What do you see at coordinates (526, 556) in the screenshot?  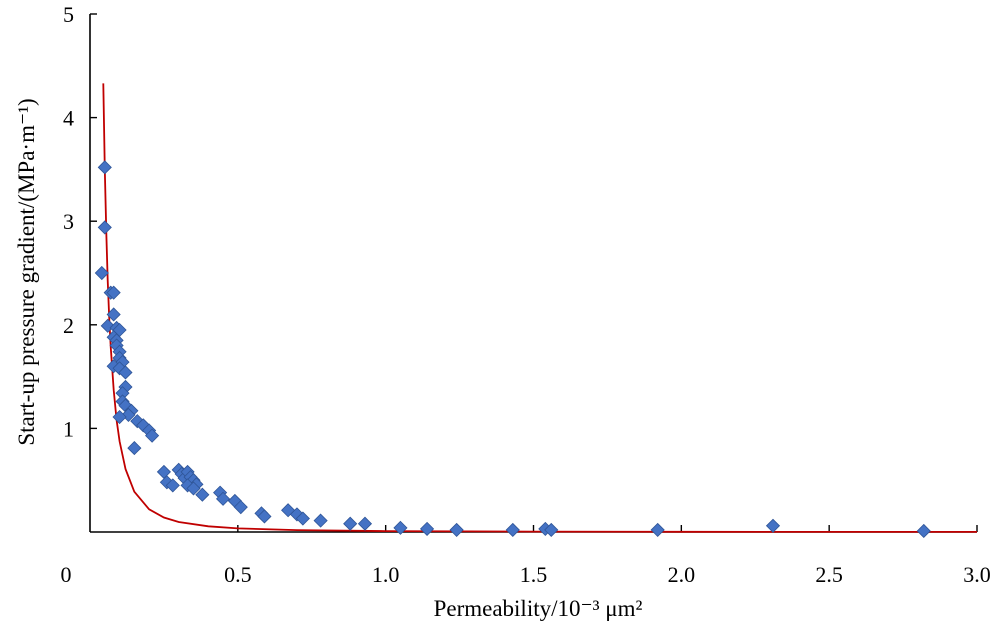 I see `x-axis-ticks: 0 0.5 1.0 1.5 2.0 2.5 3.0` at bounding box center [526, 556].